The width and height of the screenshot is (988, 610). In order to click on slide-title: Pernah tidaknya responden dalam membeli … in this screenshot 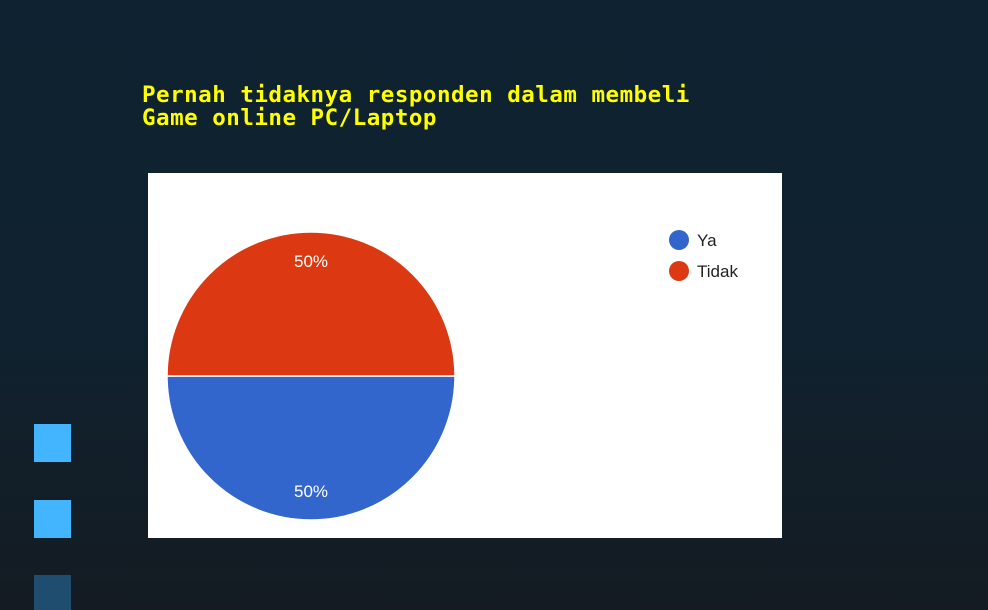, I will do `click(542, 107)`.